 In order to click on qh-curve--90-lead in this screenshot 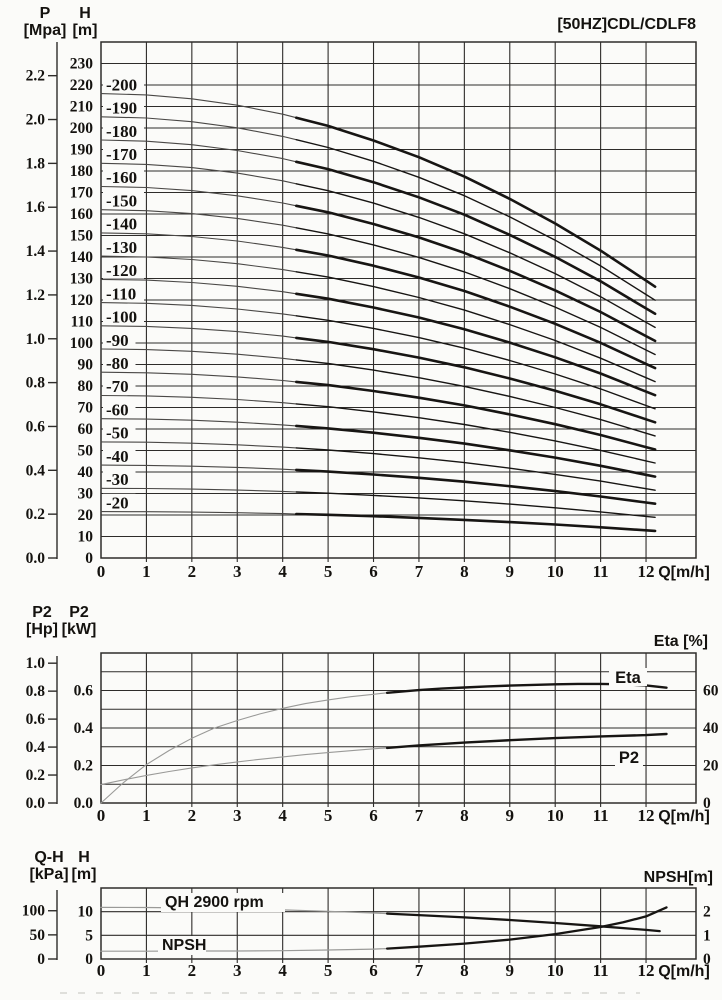, I will do `click(198, 354)`.